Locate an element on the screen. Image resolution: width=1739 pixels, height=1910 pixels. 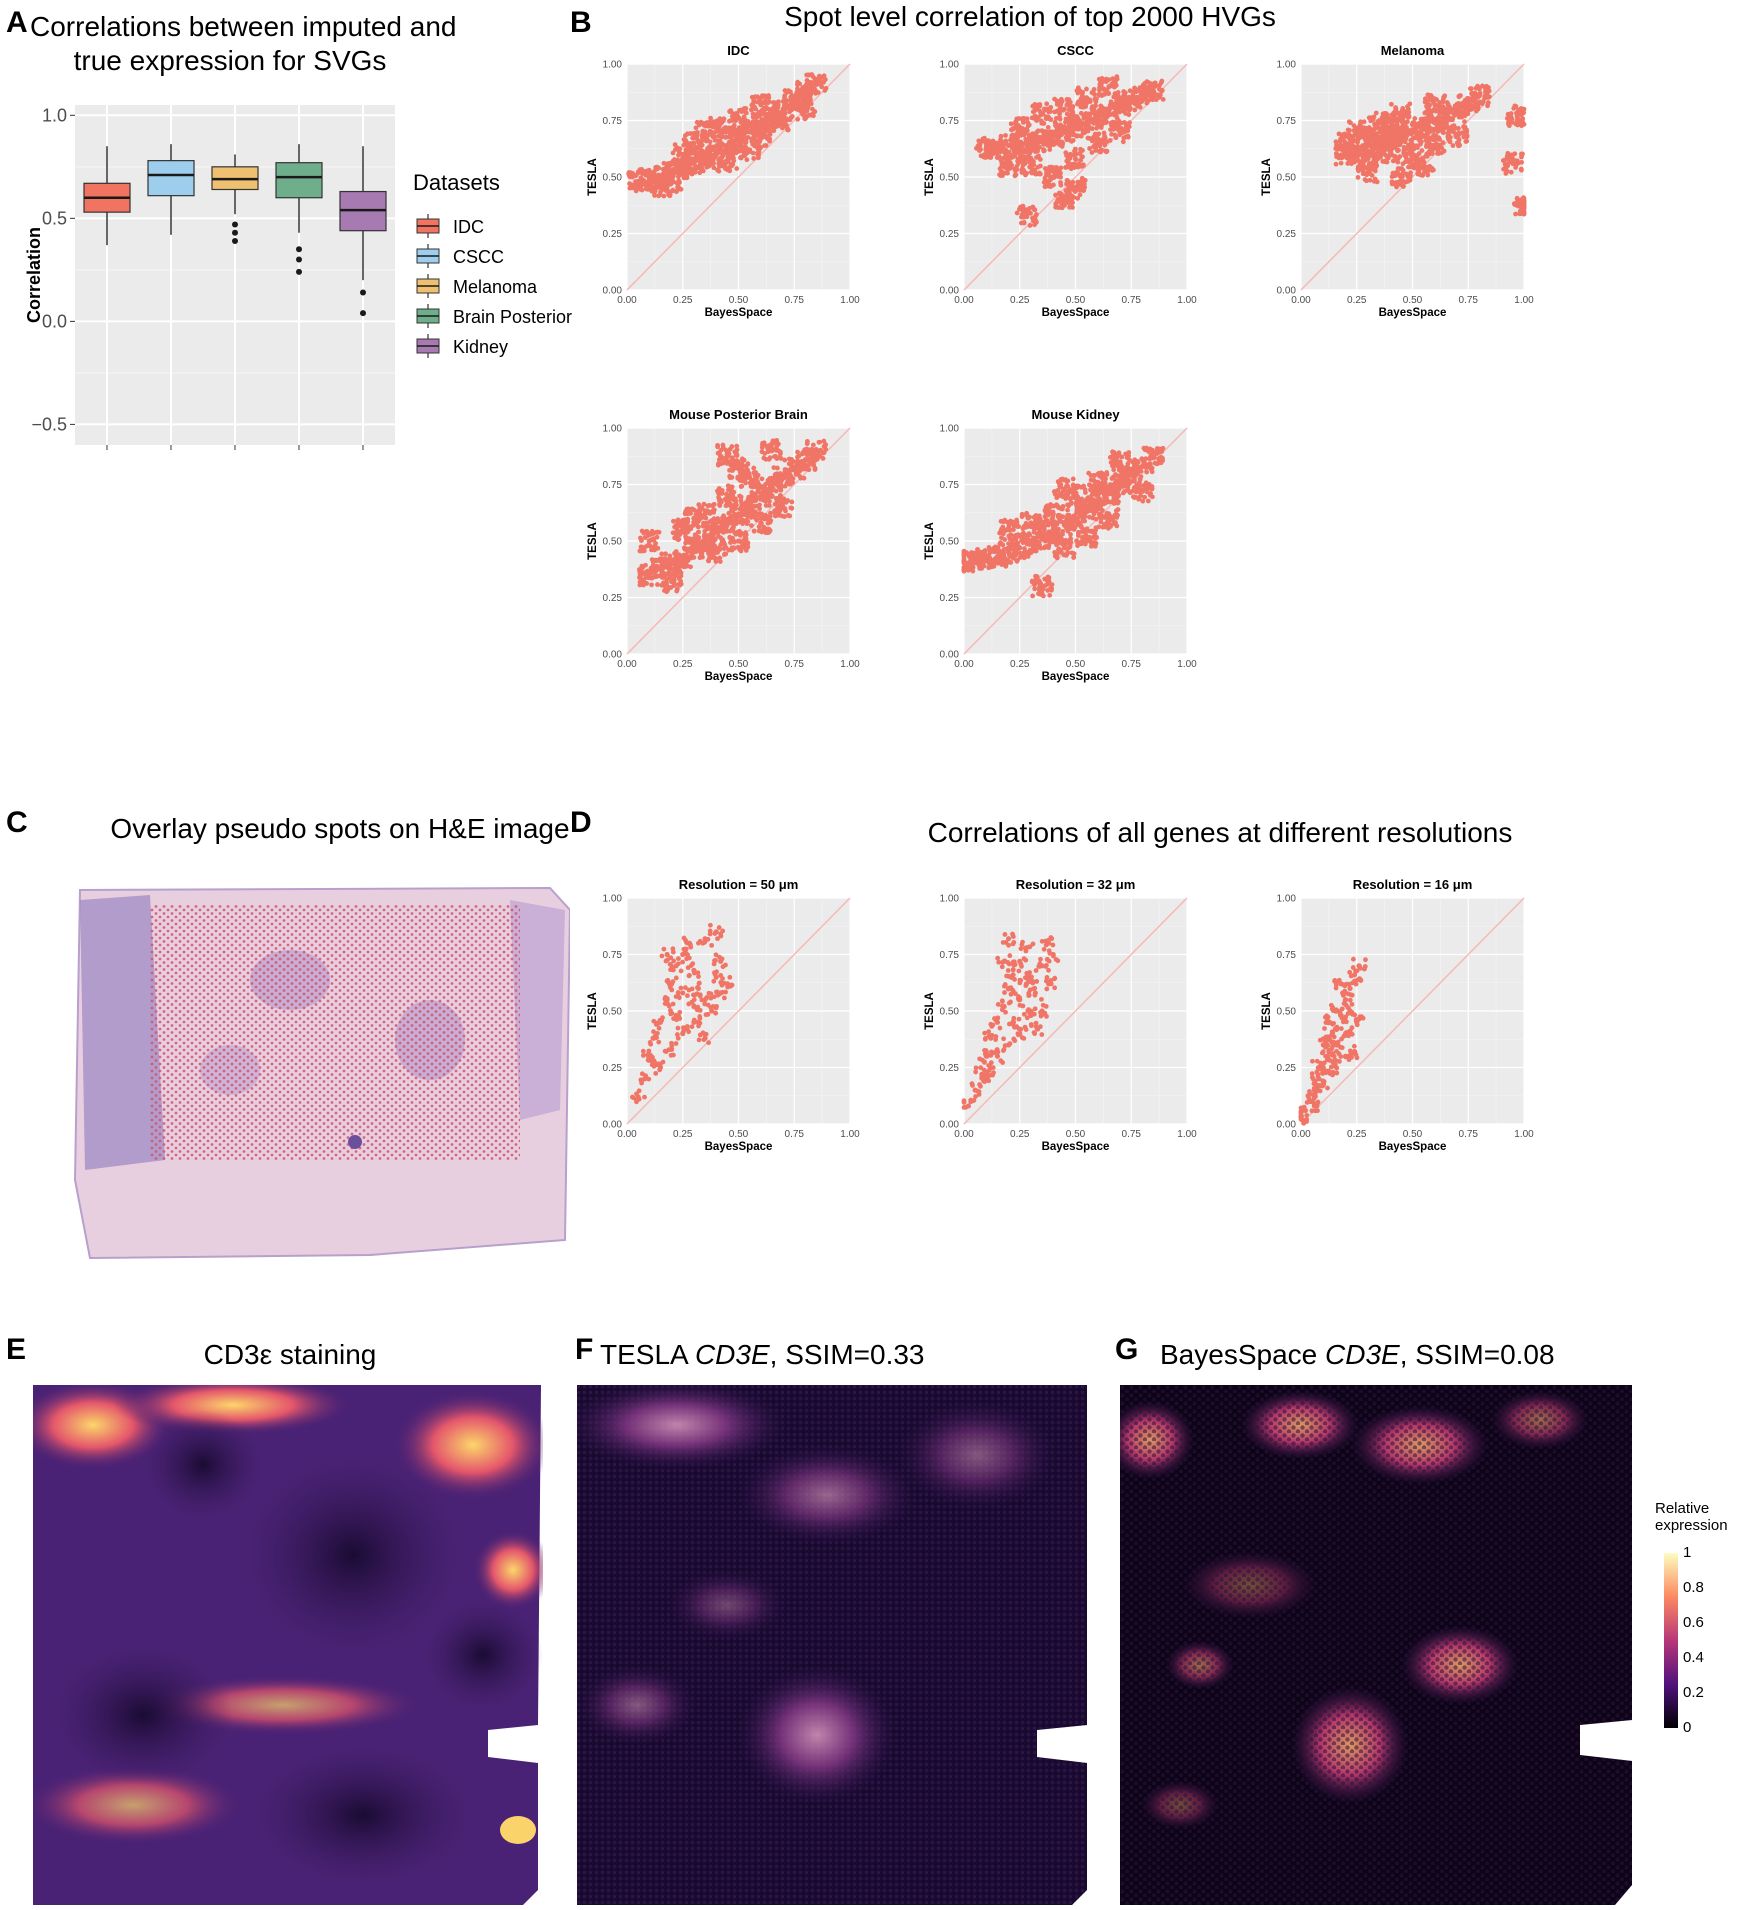
y-tick-label: 0.0 is located at coordinates (54, 321).